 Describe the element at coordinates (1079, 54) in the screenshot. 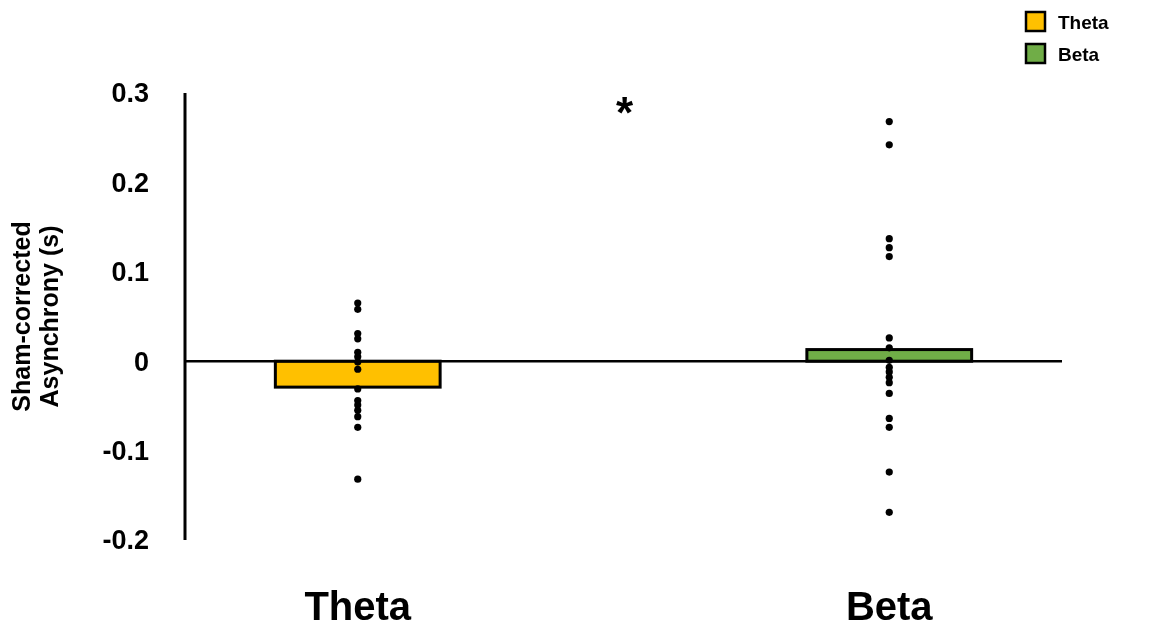

I see `legend-label: Beta` at that location.